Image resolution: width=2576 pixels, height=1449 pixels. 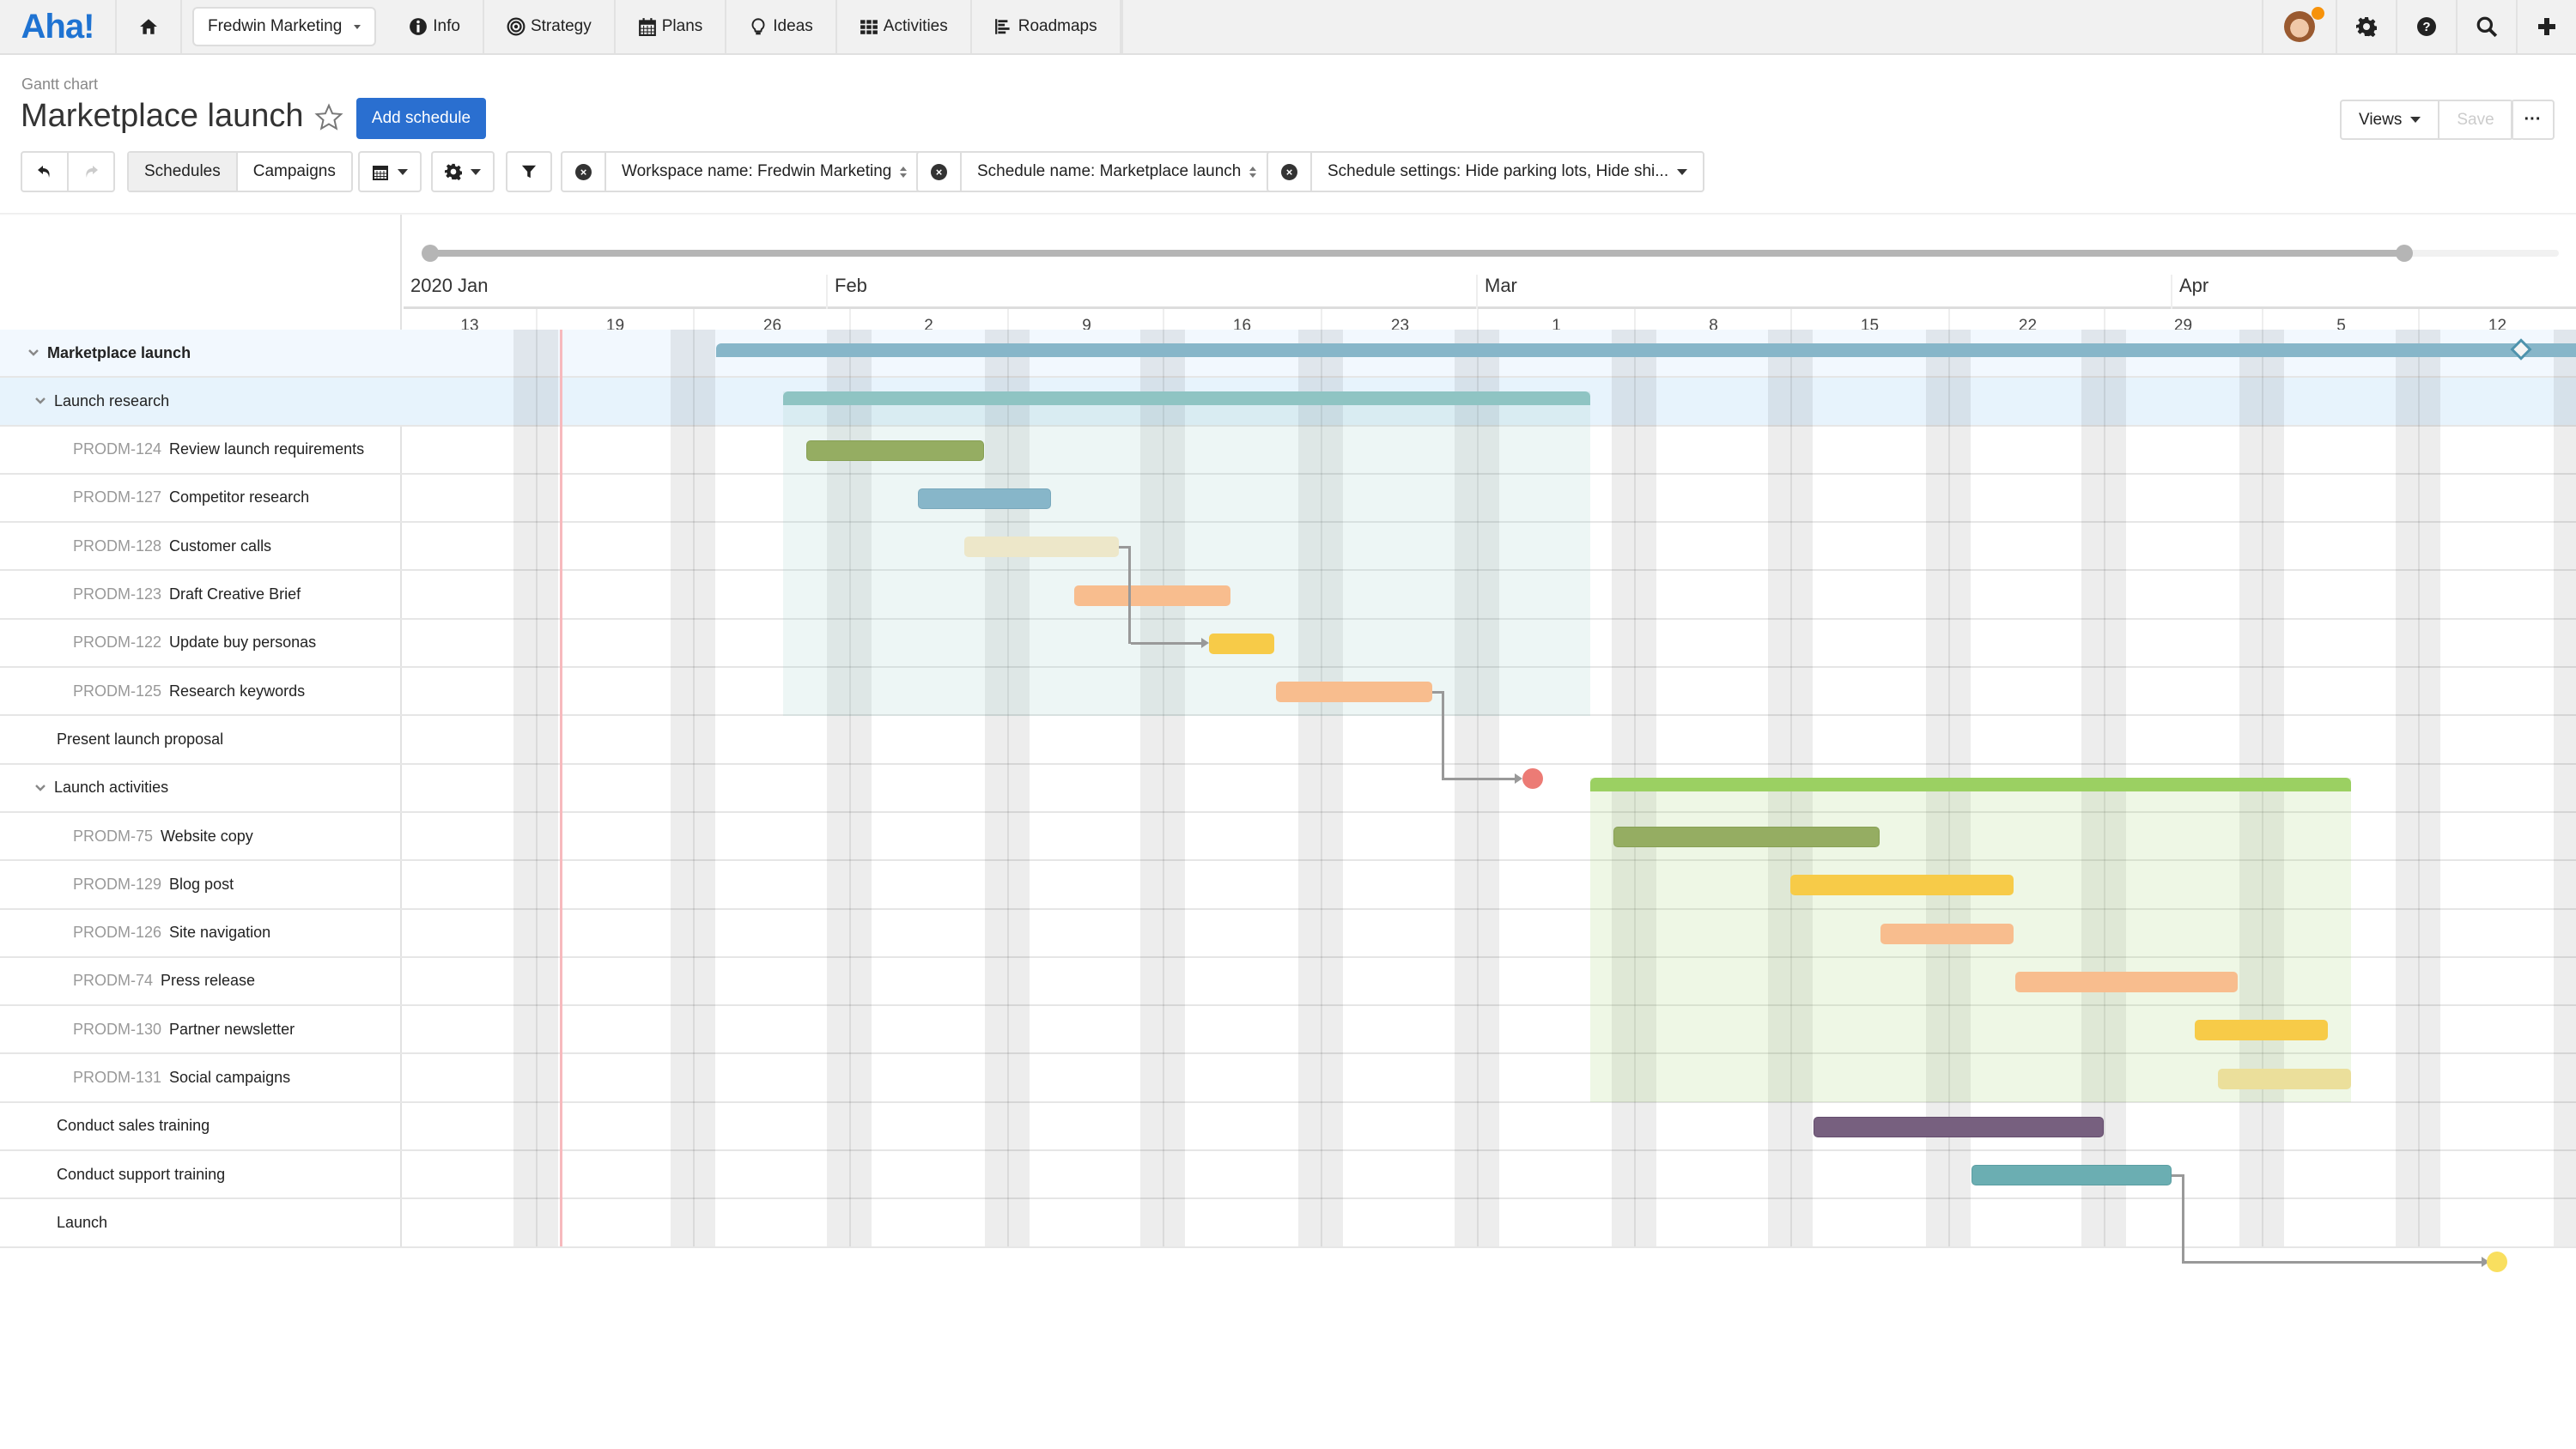 I want to click on table-row: PRODM-123 Draft Creative Brief, so click(x=1288, y=596).